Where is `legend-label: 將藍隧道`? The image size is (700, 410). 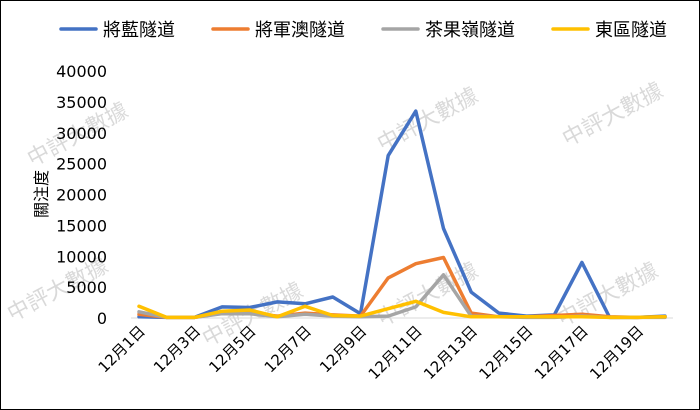 legend-label: 將藍隧道 is located at coordinates (139, 30).